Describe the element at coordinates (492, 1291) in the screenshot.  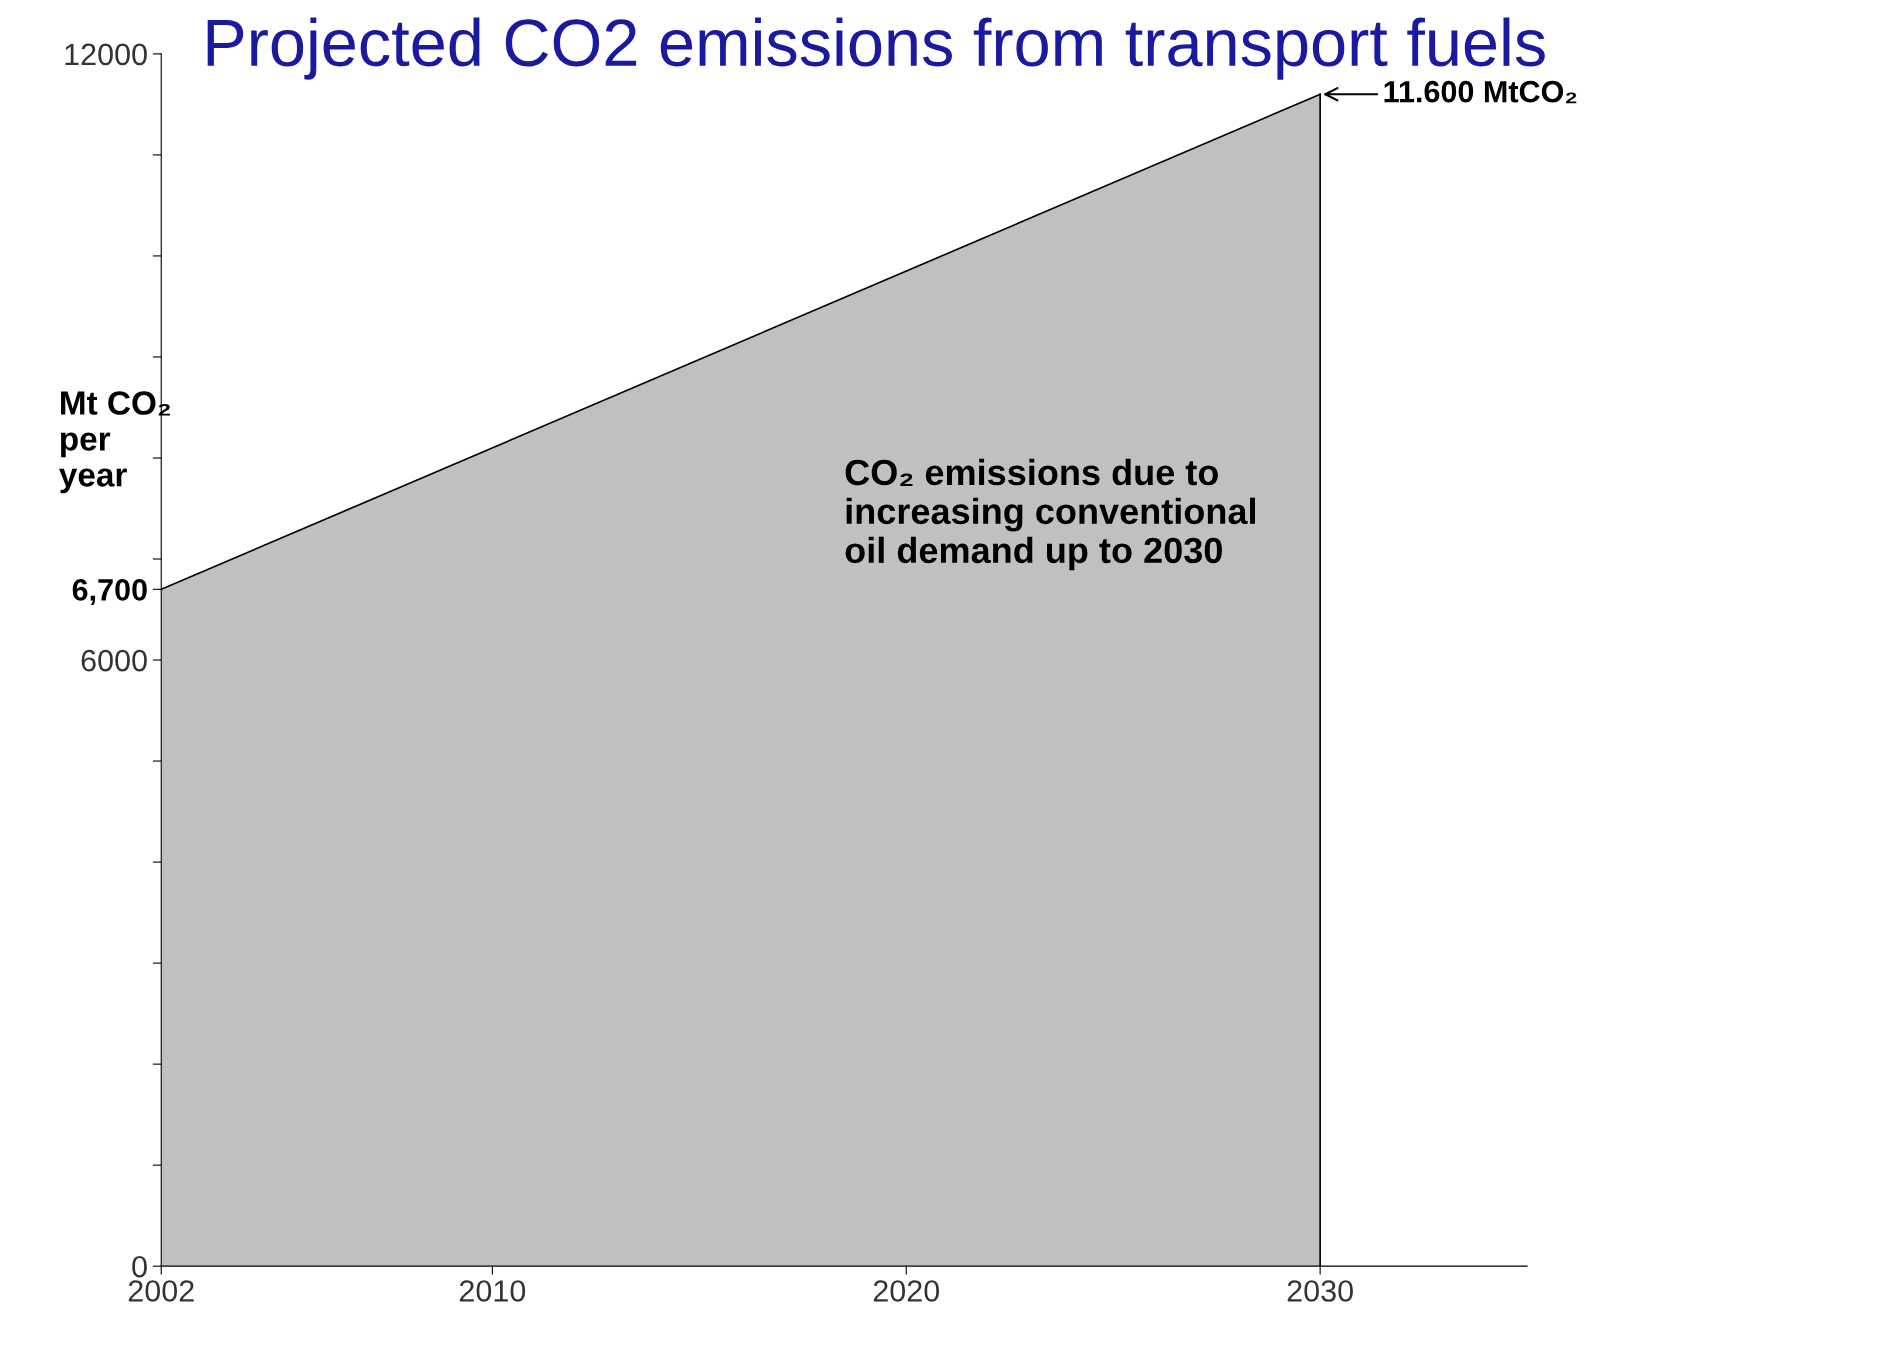
I see `x-tick-label: 2010` at that location.